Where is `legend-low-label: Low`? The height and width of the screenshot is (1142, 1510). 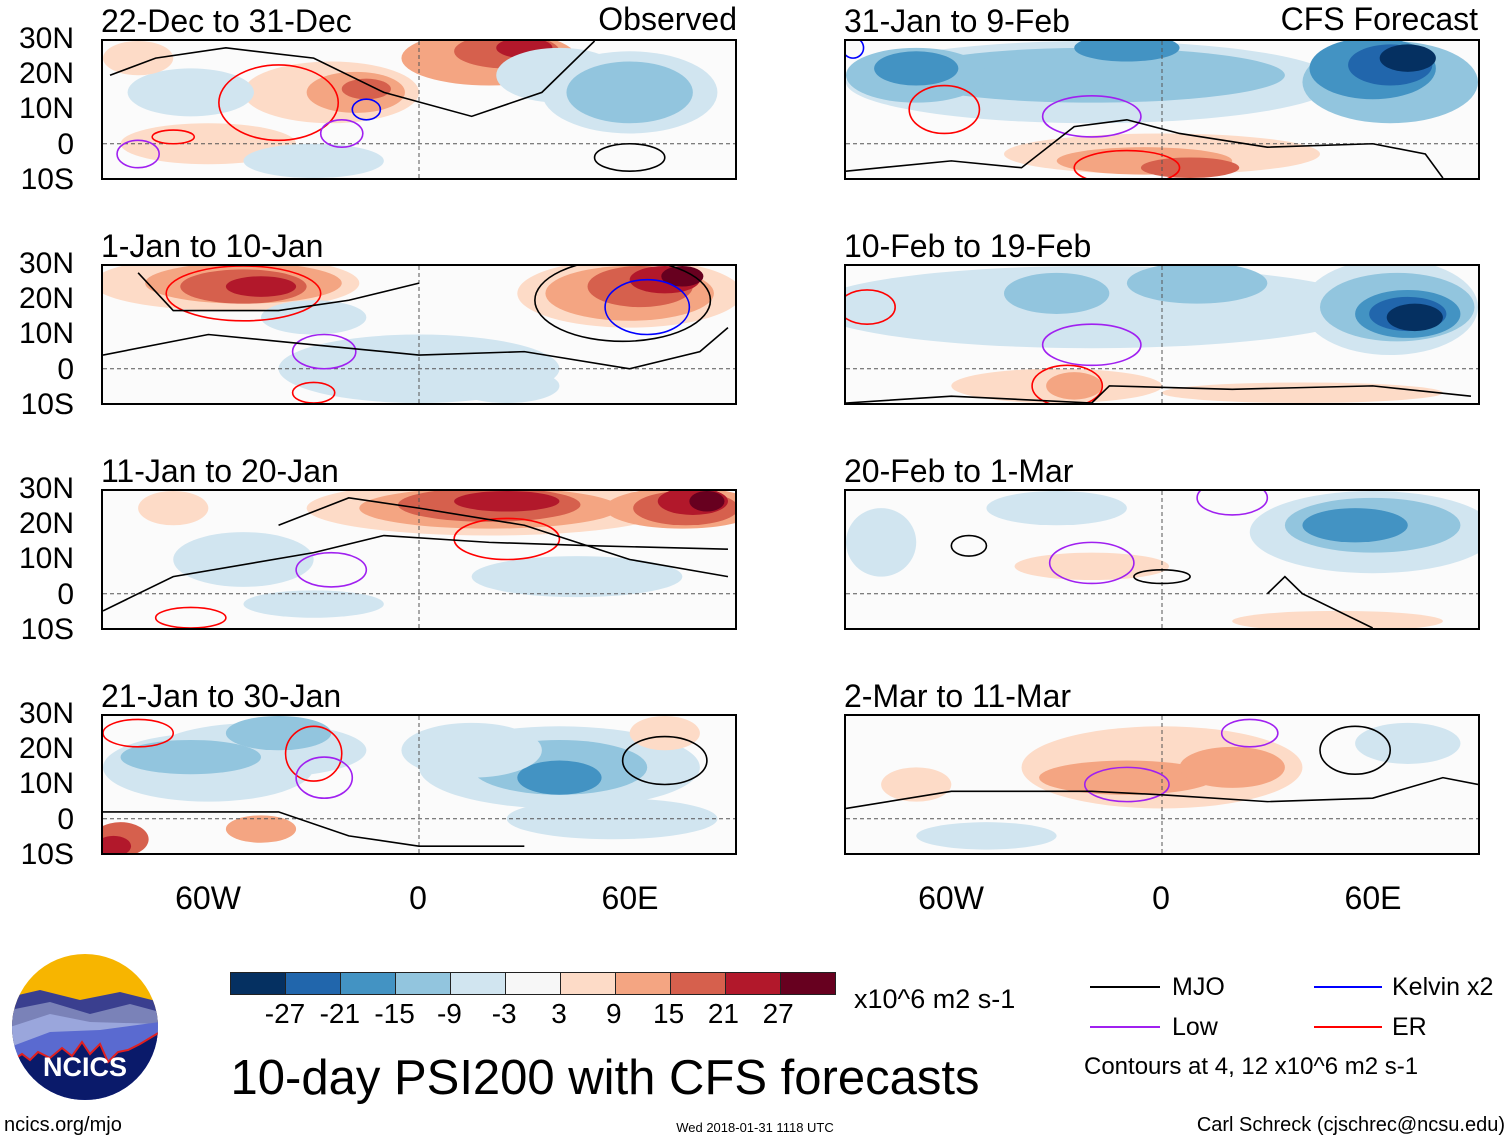
legend-low-label: Low is located at coordinates (1195, 1027).